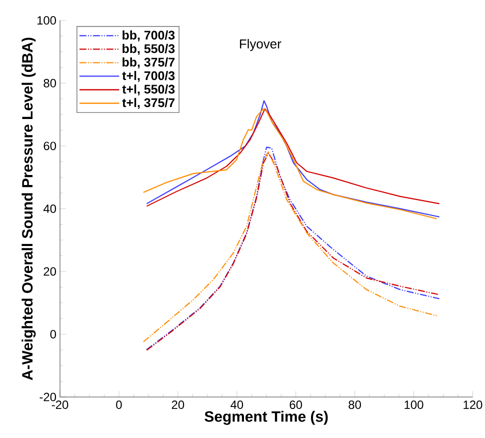 This screenshot has width=485, height=438. I want to click on legend-label: bb, 375/7, so click(148, 62).